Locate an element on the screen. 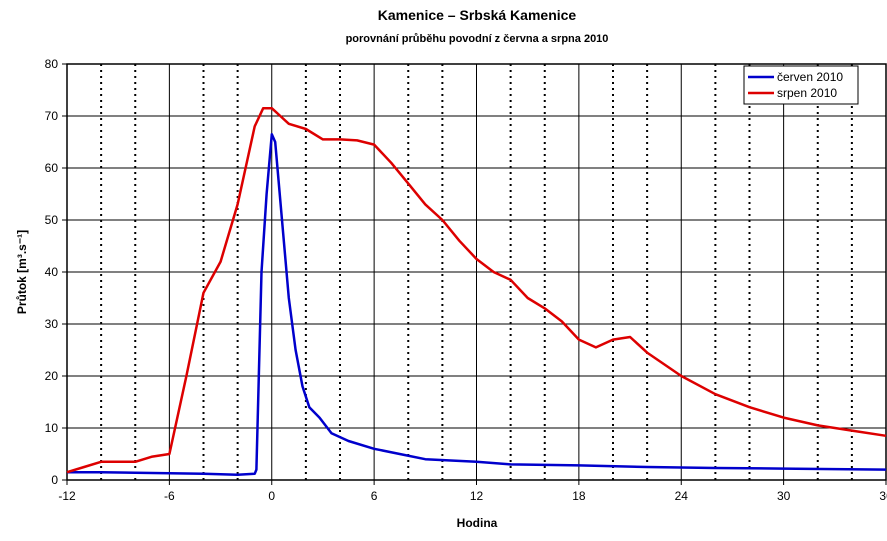  legend-label: červen 2010 is located at coordinates (810, 77).